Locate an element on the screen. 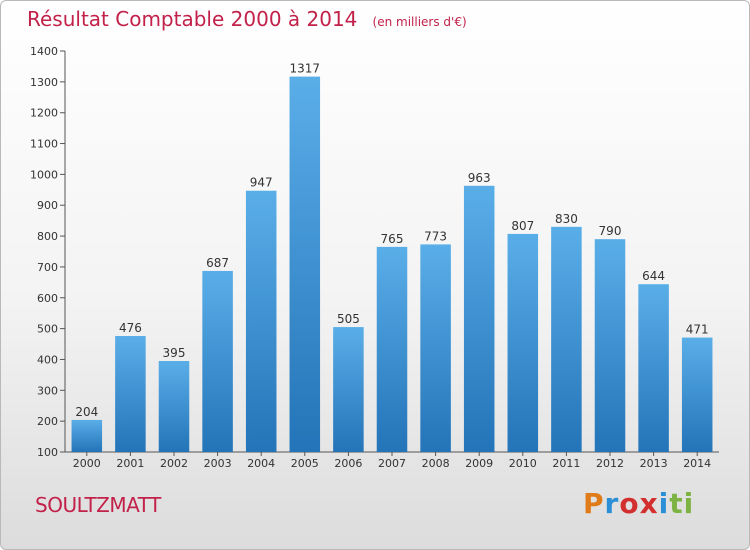 The image size is (750, 550). bar-2010 is located at coordinates (523, 342).